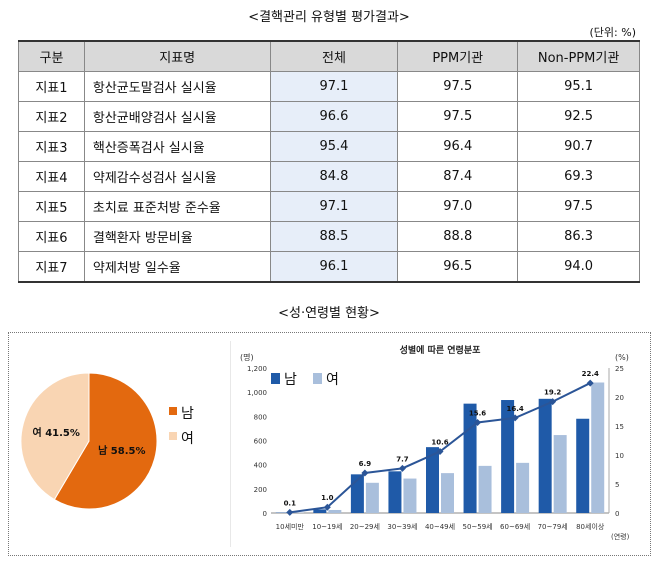 This screenshot has height=563, width=658. What do you see at coordinates (458, 236) in the screenshot?
I see `row-ppm: 88.8` at bounding box center [458, 236].